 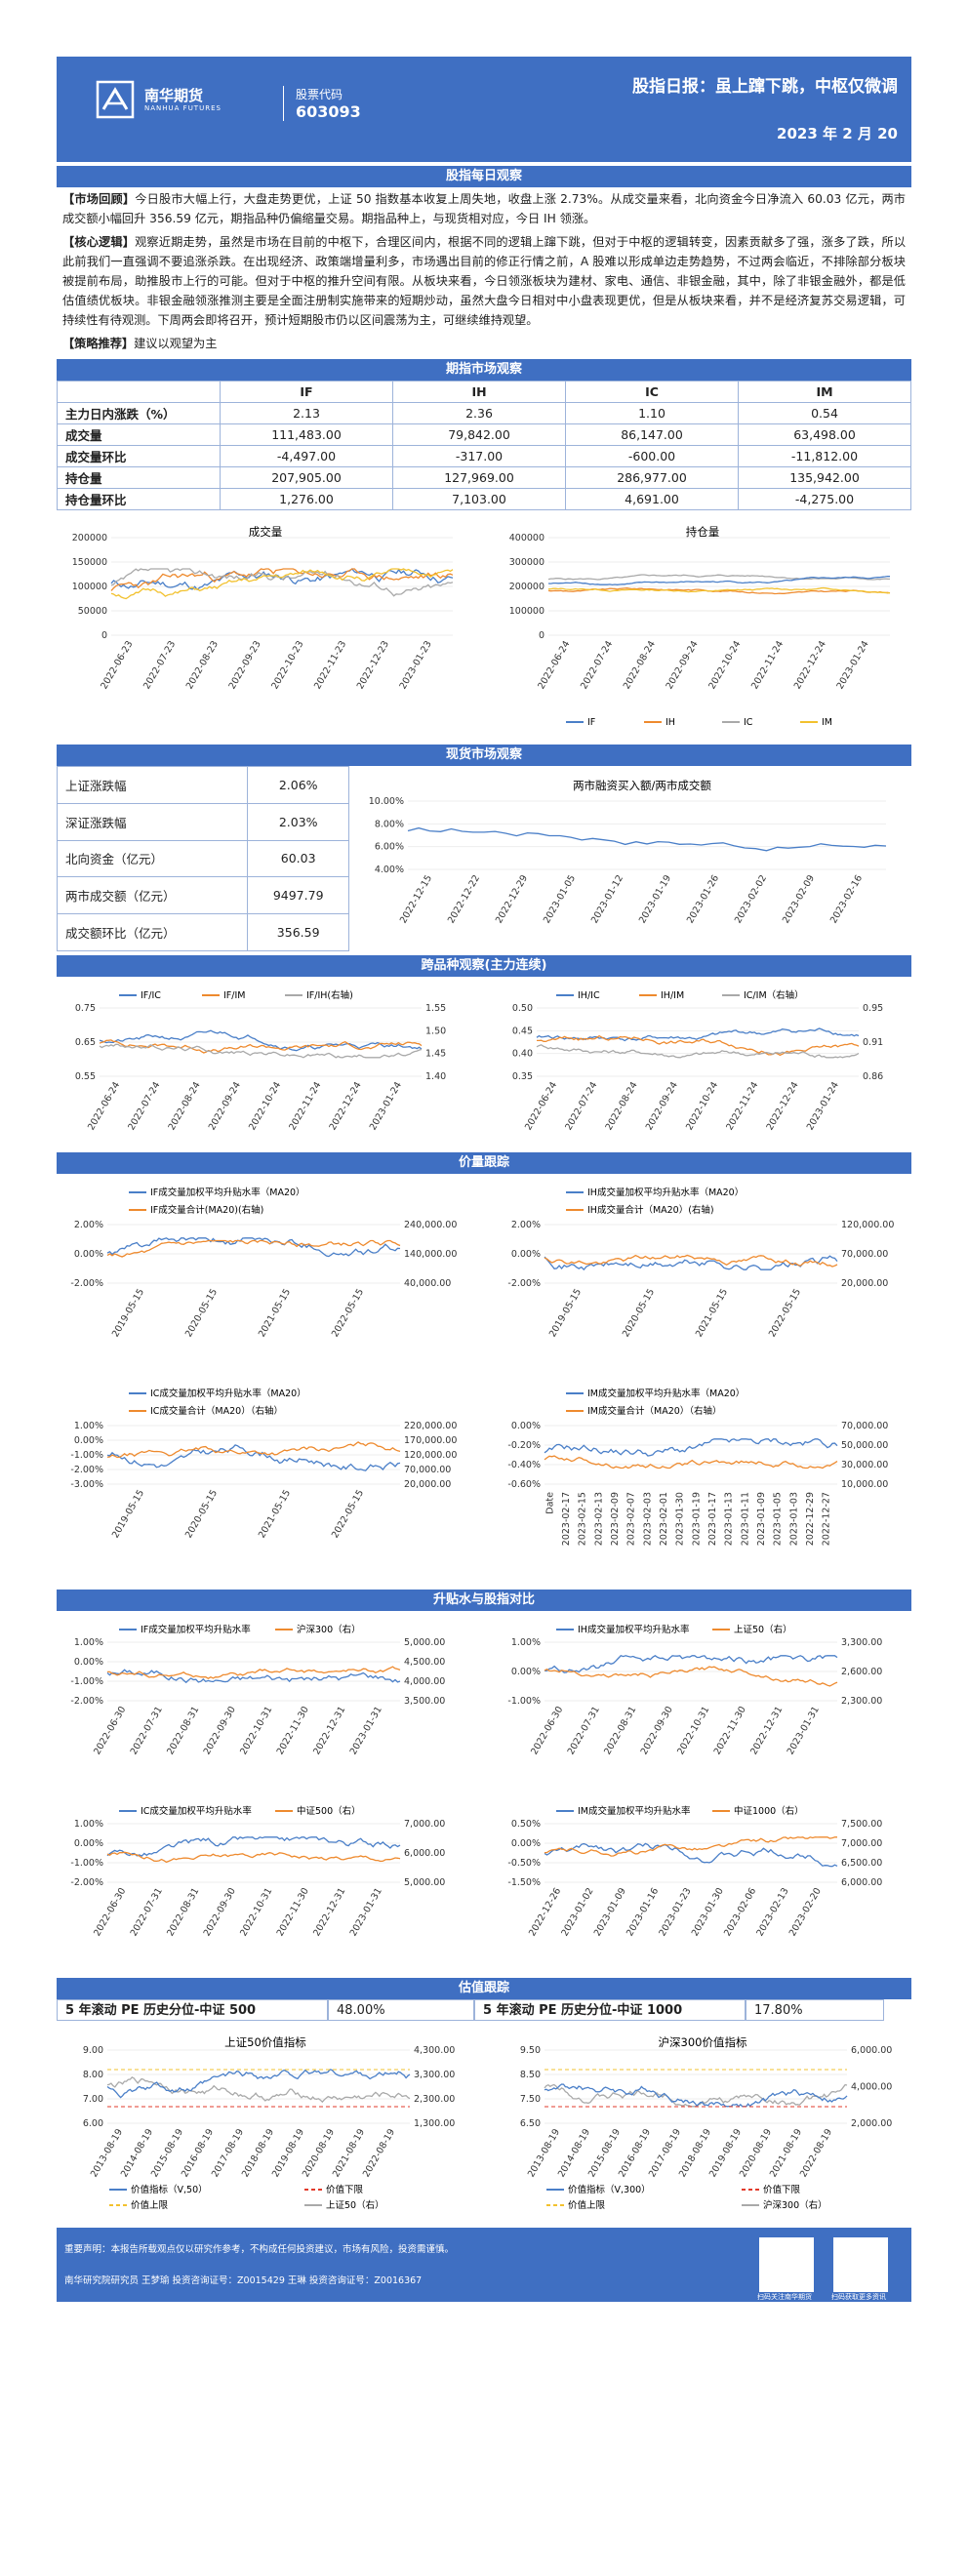 I want to click on y2-tick-label: 7,500.00, so click(x=861, y=1824).